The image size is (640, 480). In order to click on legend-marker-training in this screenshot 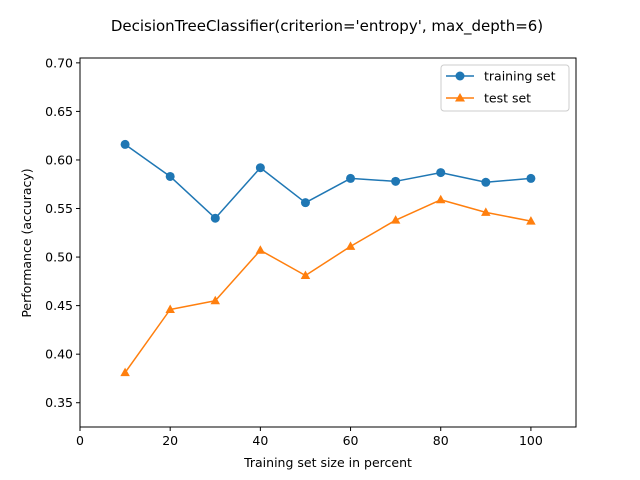, I will do `click(460, 76)`.